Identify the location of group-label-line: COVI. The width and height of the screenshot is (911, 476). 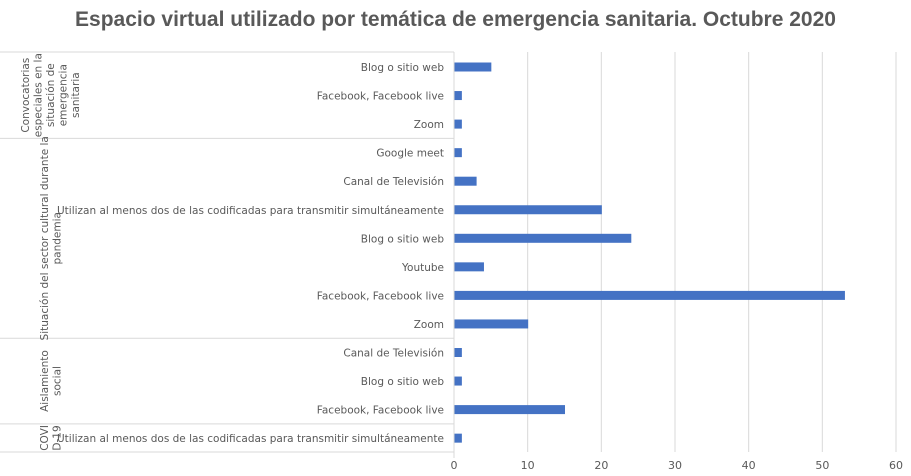
(45, 438).